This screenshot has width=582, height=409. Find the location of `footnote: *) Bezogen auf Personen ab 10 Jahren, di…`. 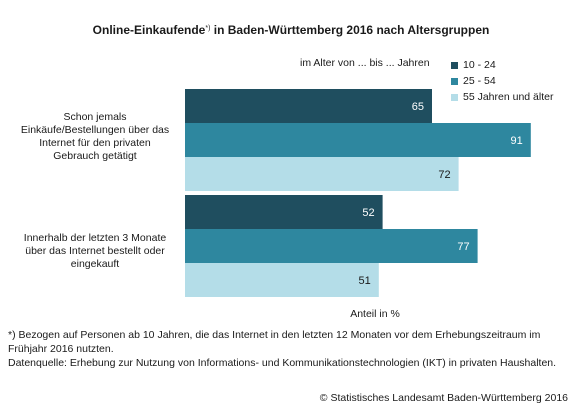

footnote: *) Bezogen auf Personen ab 10 Jahren, di… is located at coordinates (293, 349).